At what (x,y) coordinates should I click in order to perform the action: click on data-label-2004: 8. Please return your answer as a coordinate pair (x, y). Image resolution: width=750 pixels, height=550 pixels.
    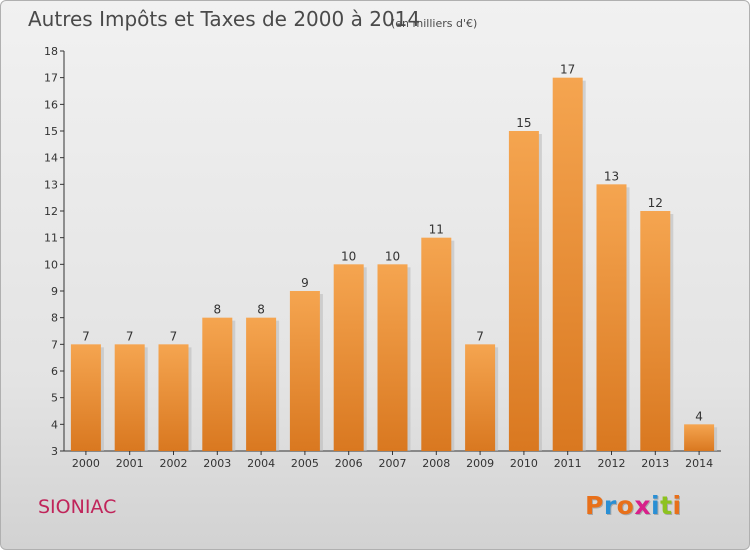
    Looking at the image, I should click on (261, 310).